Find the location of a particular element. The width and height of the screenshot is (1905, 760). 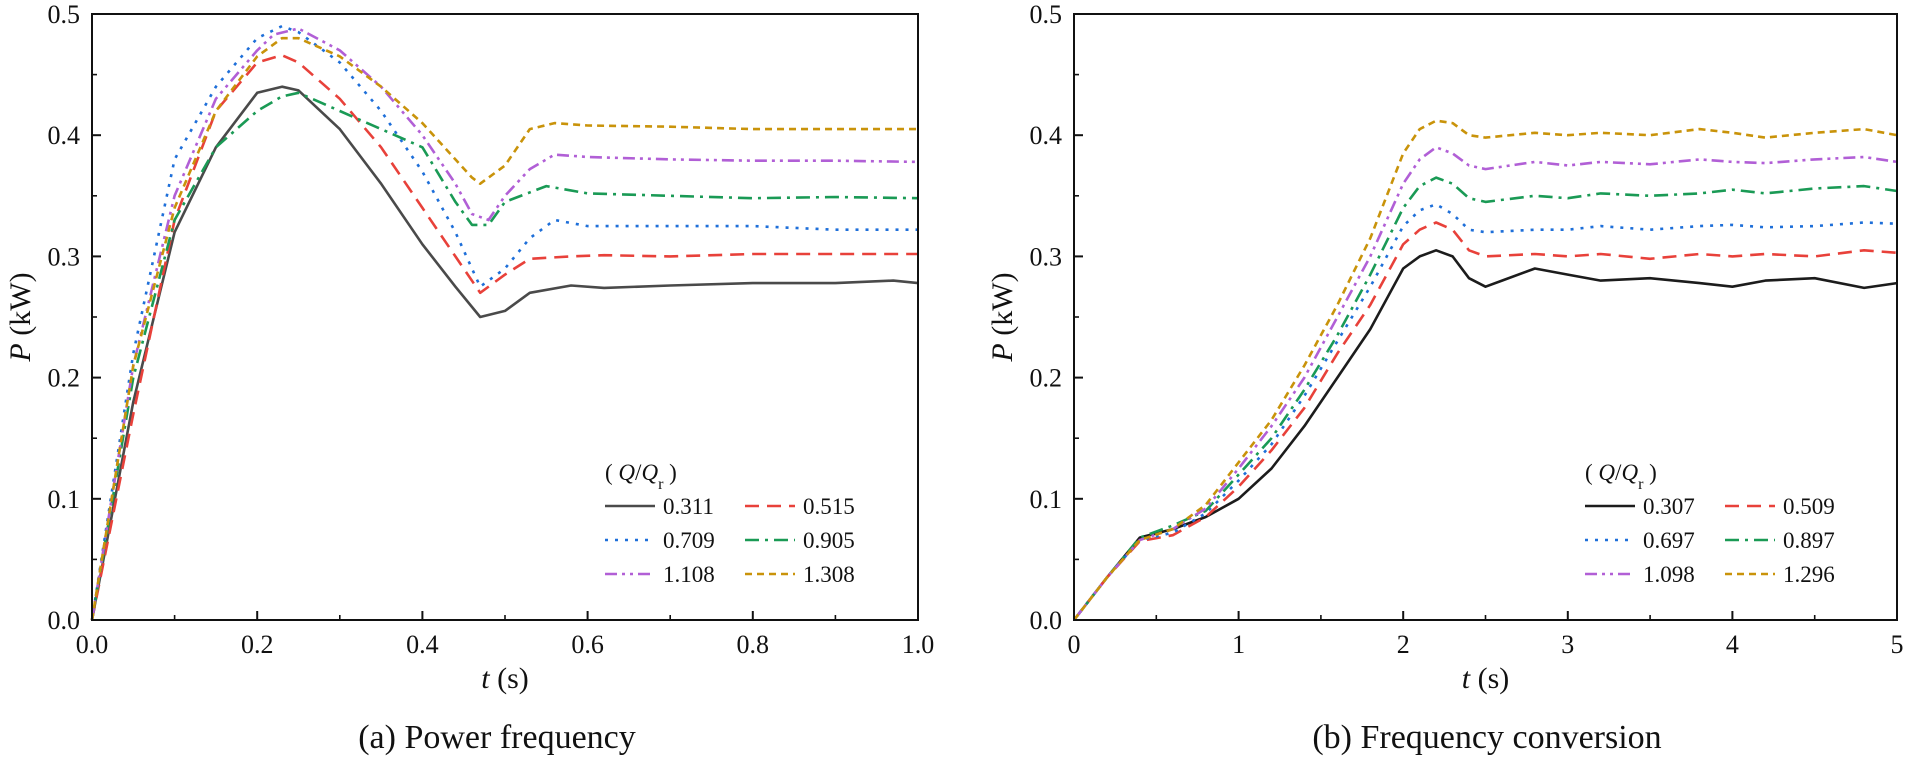

legend-label: 0.897 is located at coordinates (1809, 540).